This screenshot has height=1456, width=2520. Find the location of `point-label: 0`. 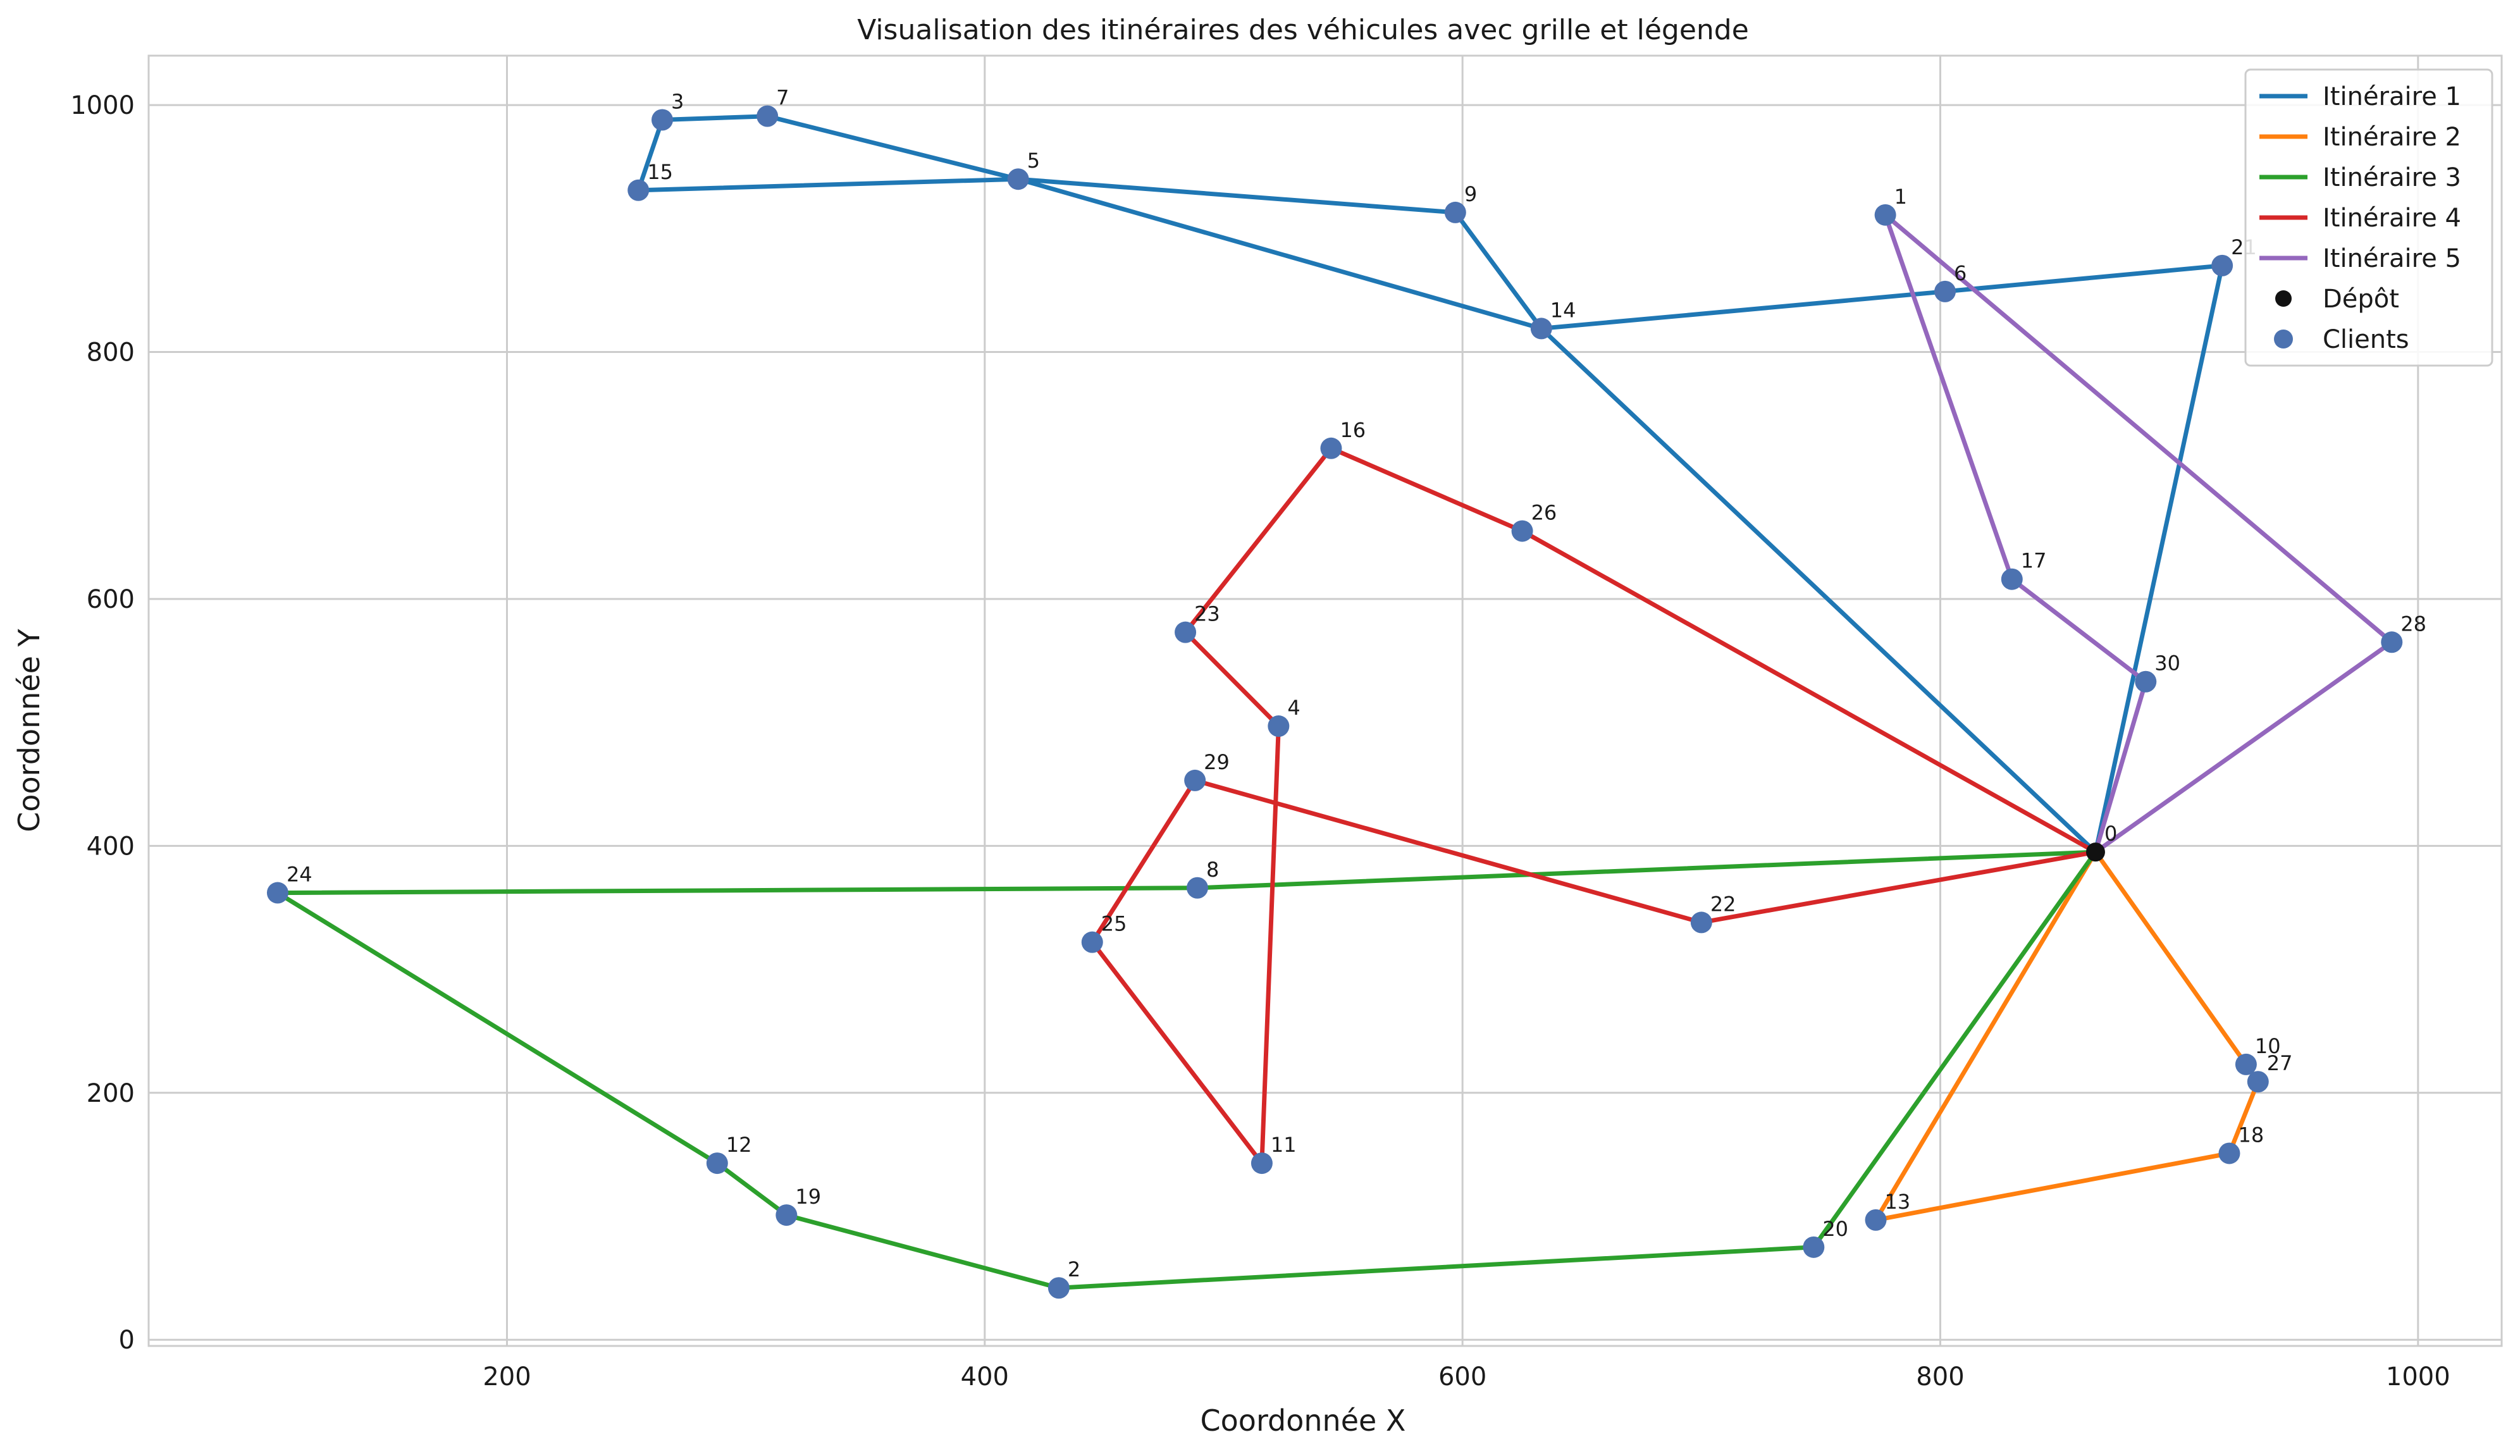

point-label: 0 is located at coordinates (2110, 834).